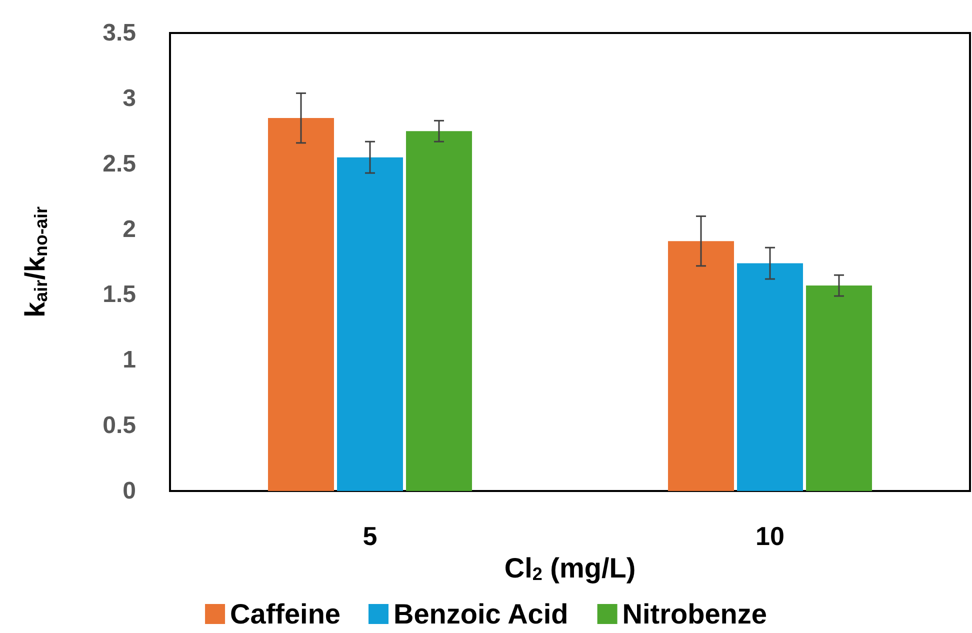 The image size is (972, 633). I want to click on y-axis-title: kair/kno-air, so click(35, 262).